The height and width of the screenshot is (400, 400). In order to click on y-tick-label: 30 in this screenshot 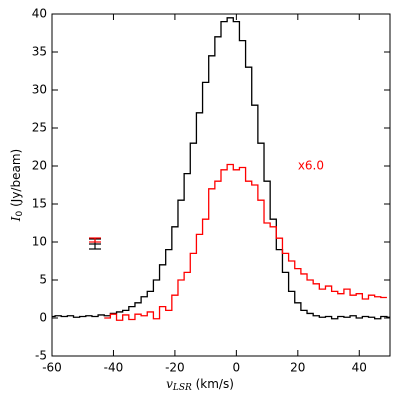, I will do `click(39, 90)`.